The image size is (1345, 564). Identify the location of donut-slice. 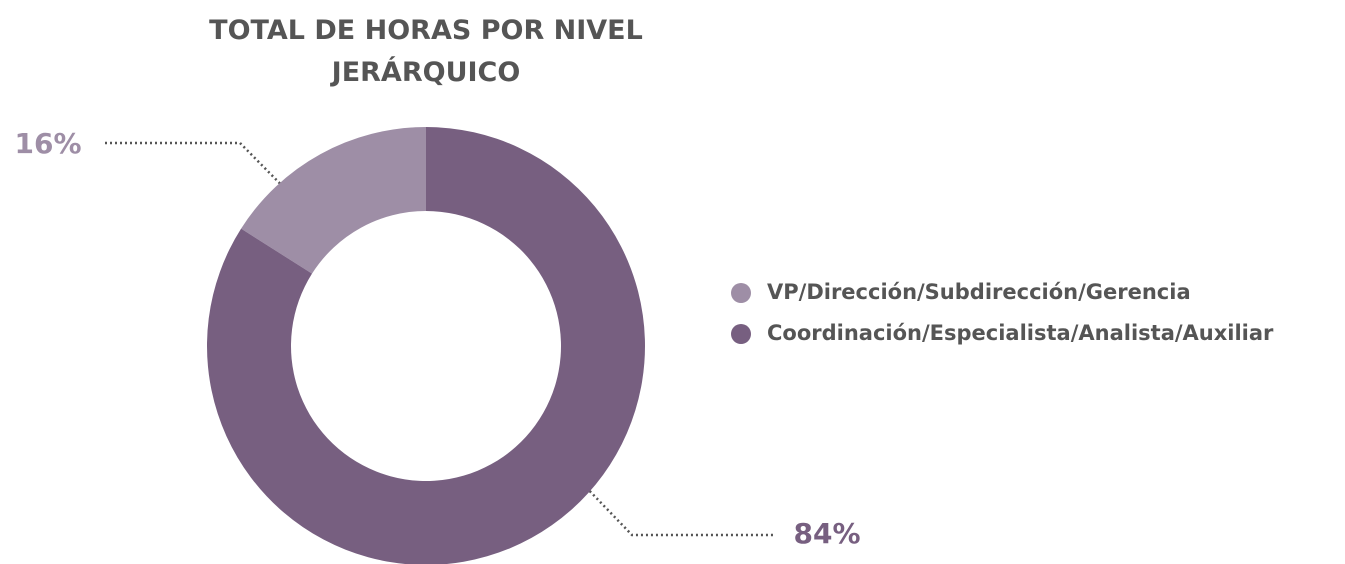
(333, 200).